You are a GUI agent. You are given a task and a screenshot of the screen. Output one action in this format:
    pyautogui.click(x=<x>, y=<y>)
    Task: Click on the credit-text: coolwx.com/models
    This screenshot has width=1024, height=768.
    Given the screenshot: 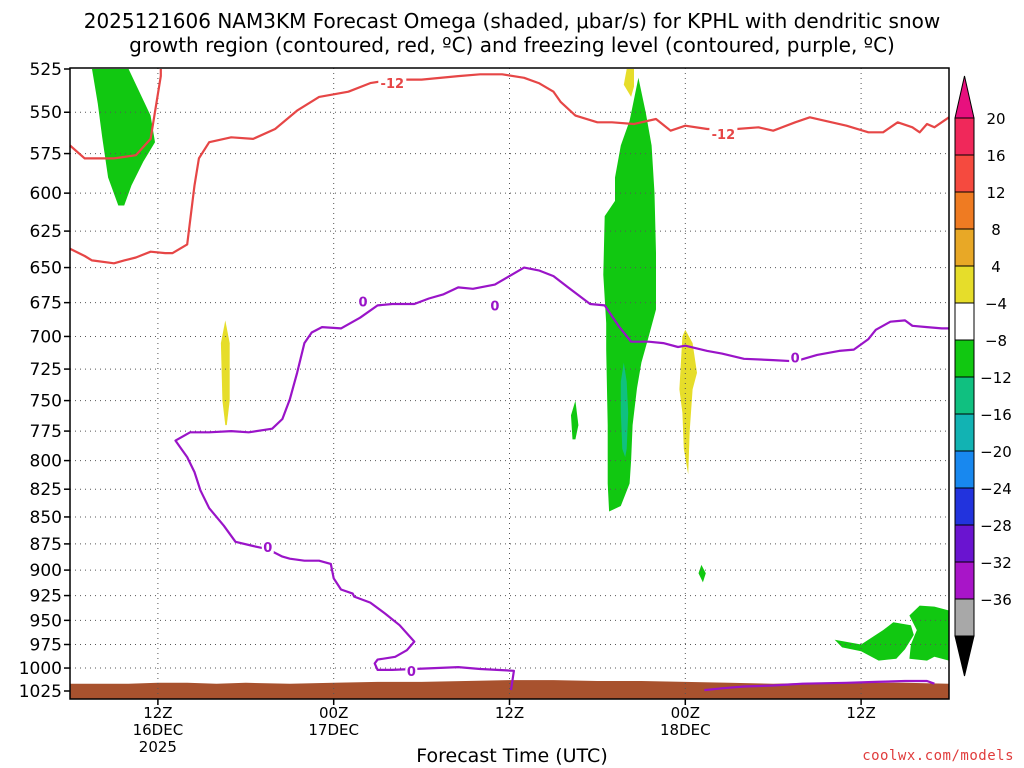 What is the action you would take?
    pyautogui.click(x=938, y=756)
    